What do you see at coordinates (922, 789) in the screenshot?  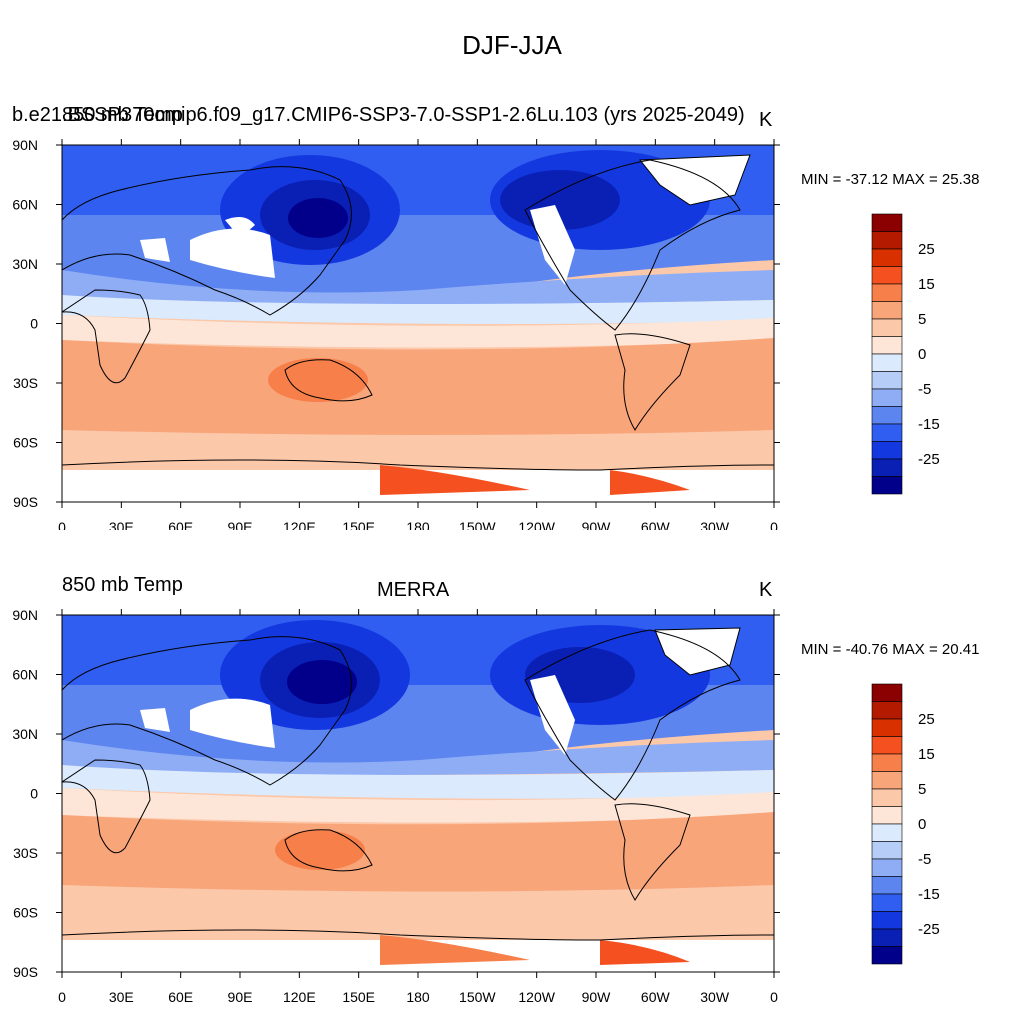 I see `p2-colorbar-label: 5` at bounding box center [922, 789].